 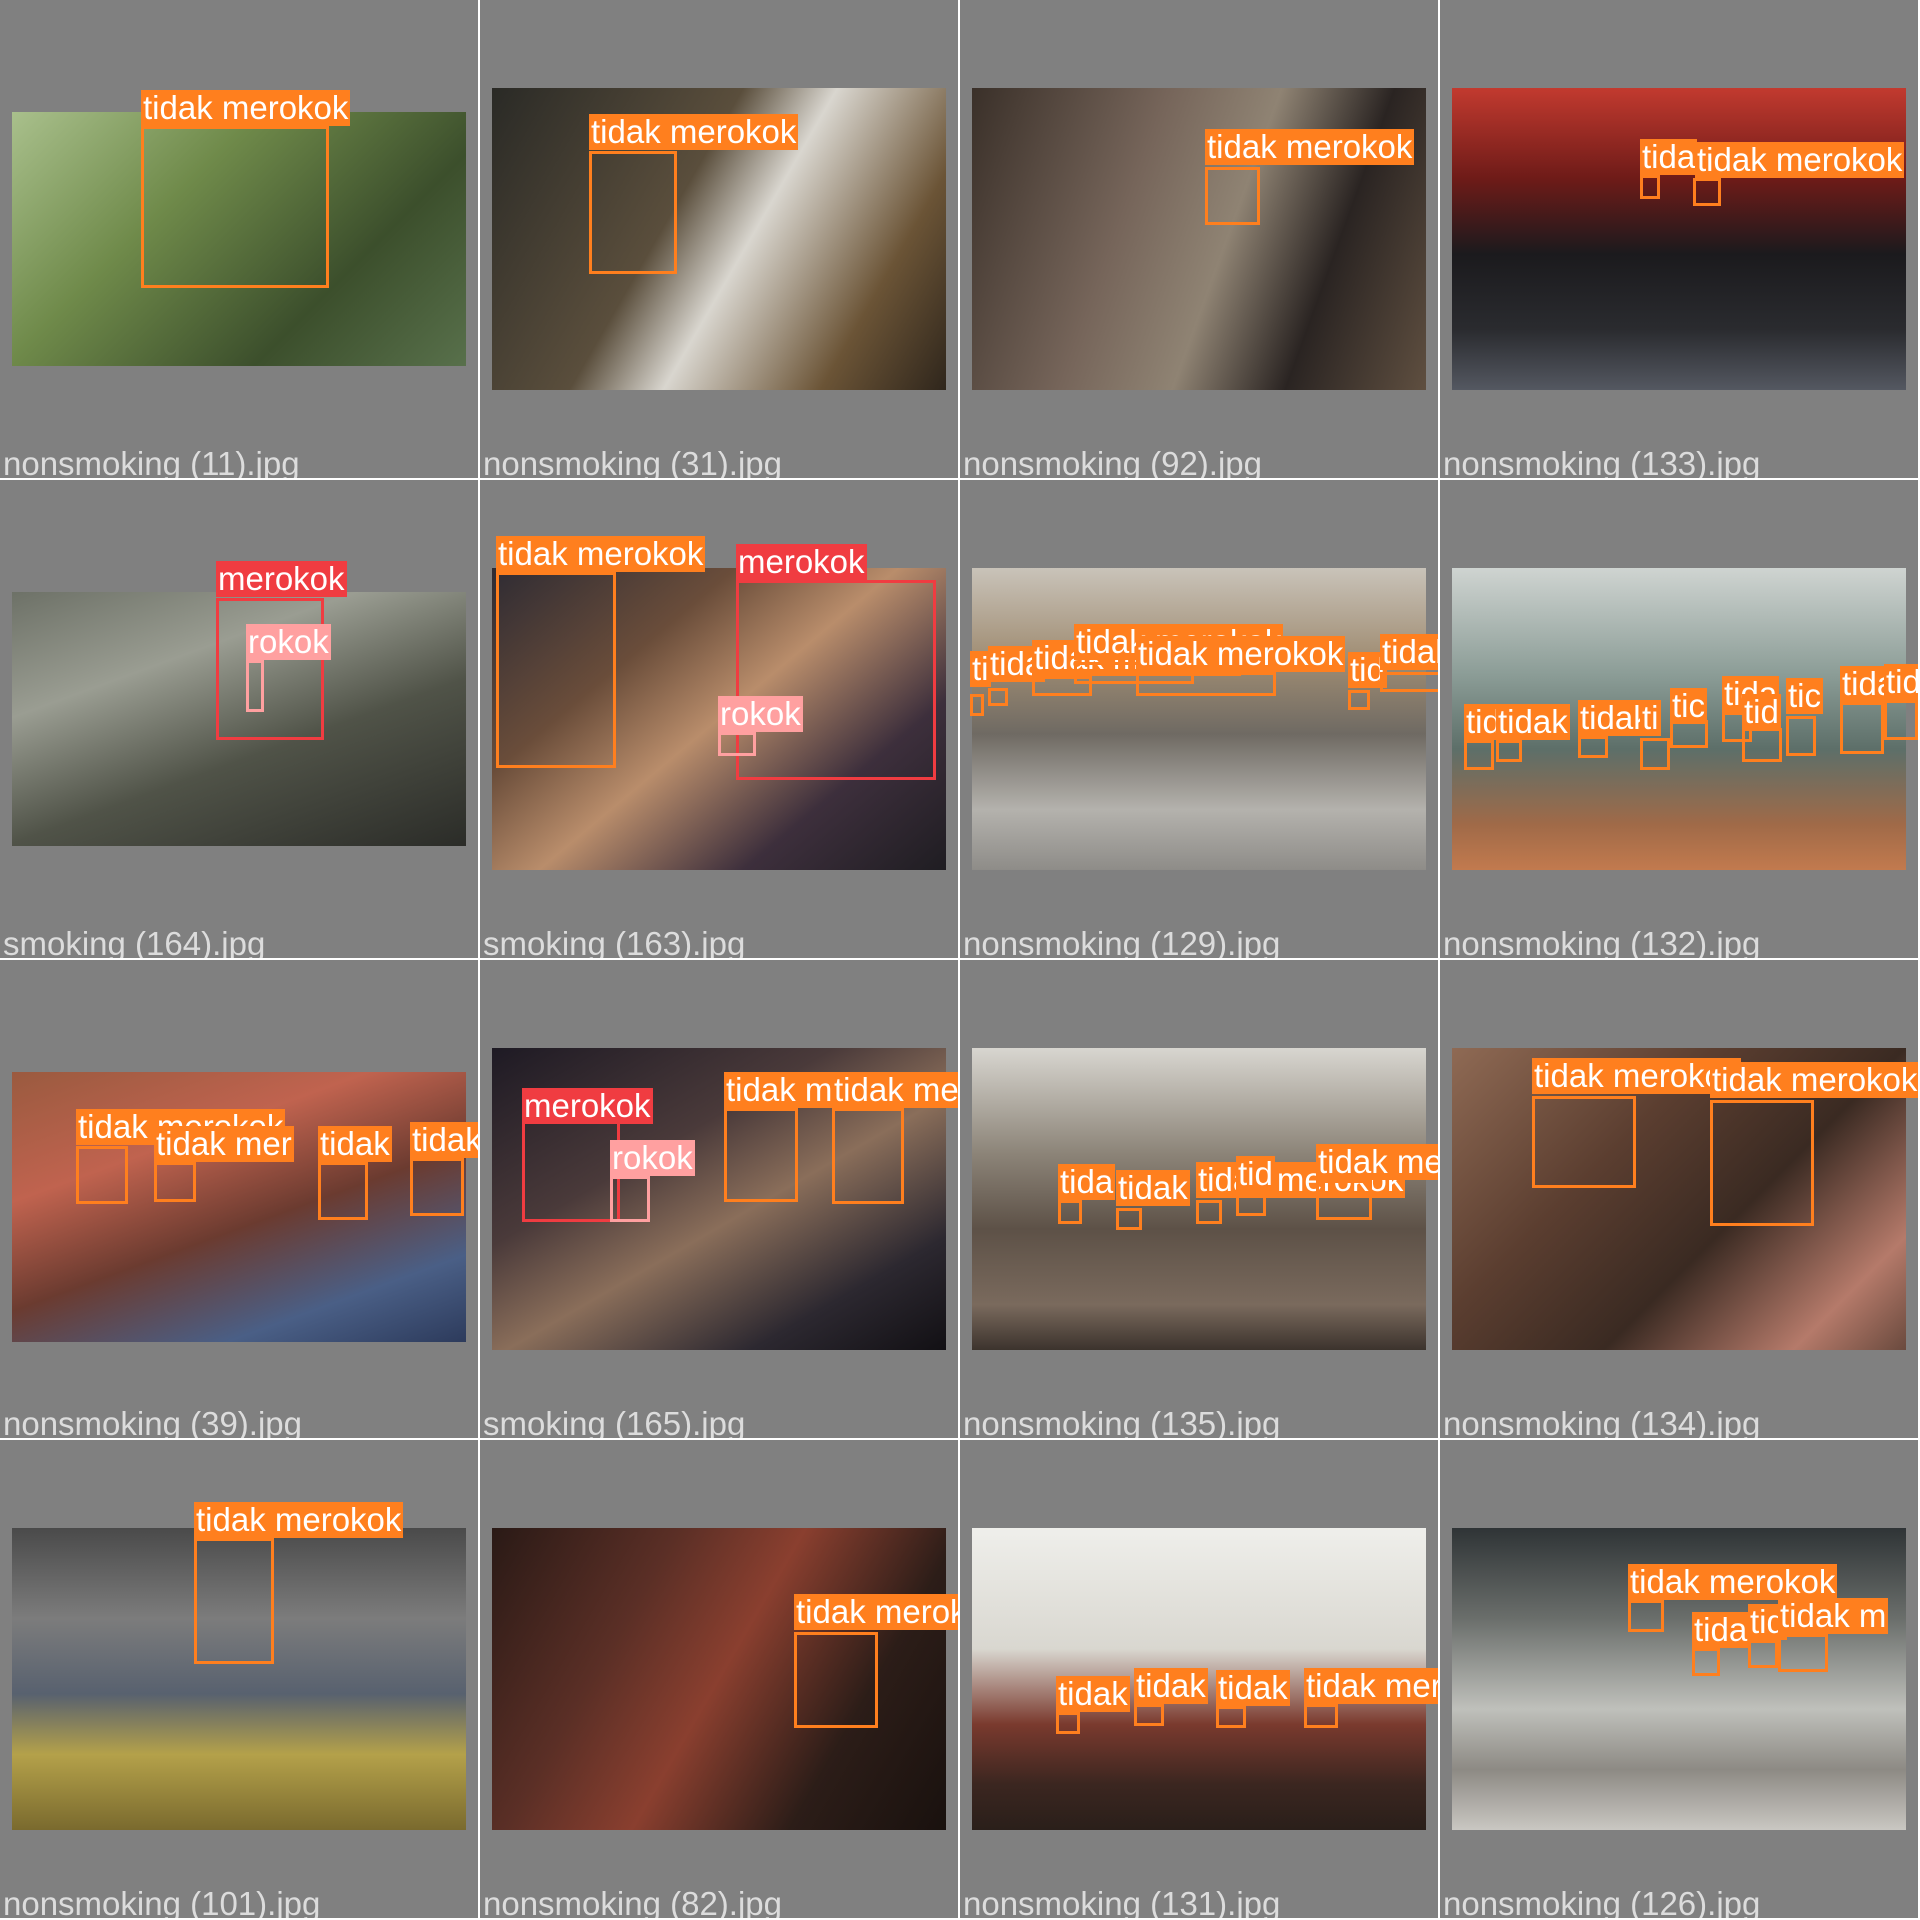 I want to click on tile-filename: nonsmoking (135).jpg, so click(x=1122, y=1421).